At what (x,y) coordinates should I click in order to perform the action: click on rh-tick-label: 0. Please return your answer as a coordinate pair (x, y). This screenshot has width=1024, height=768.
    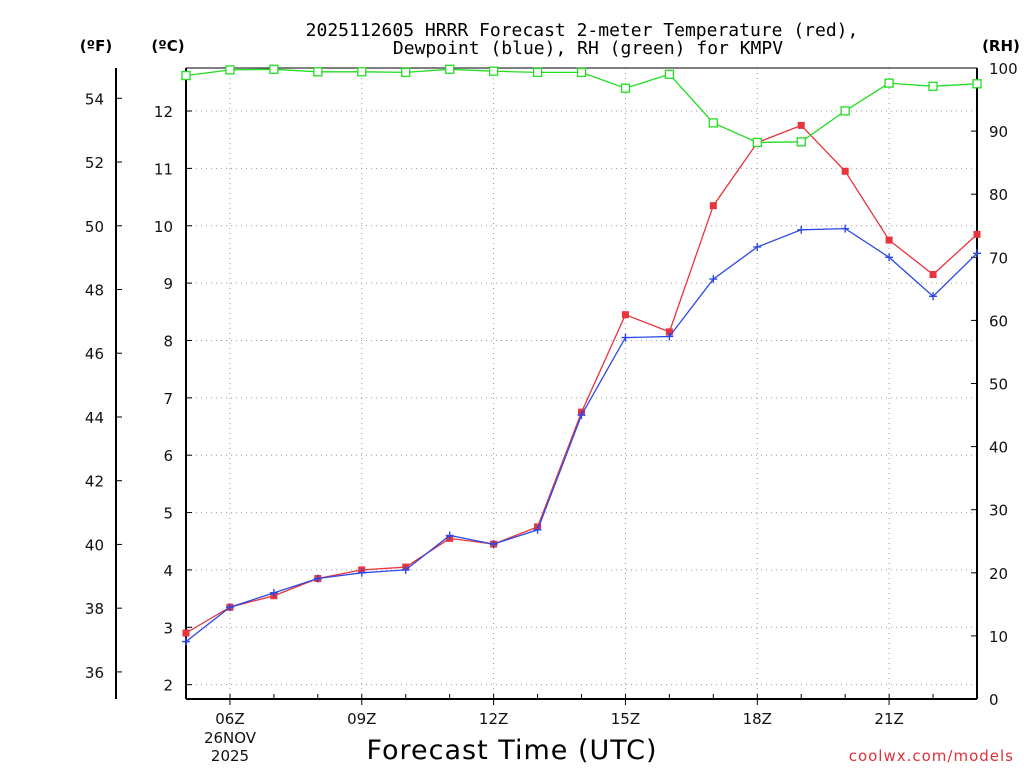
    Looking at the image, I should click on (994, 700).